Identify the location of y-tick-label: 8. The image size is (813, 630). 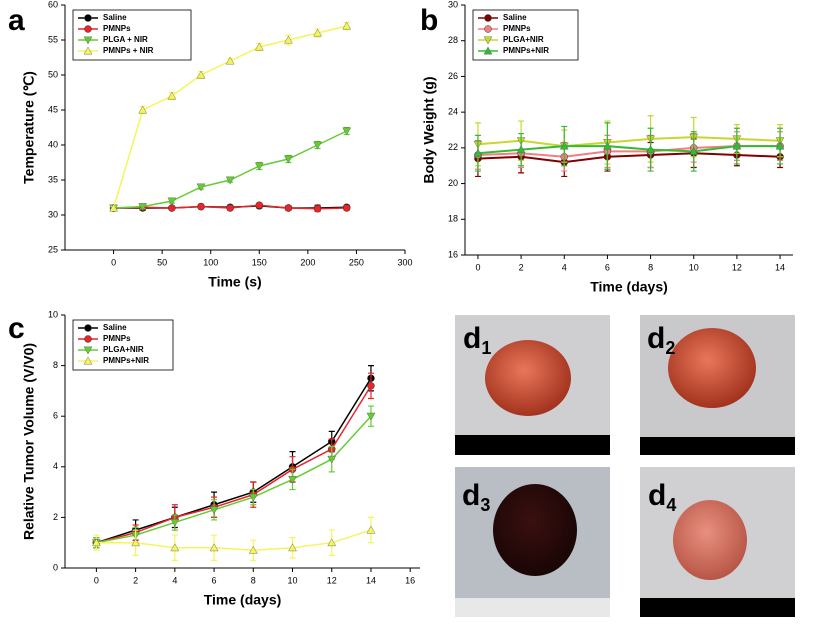
(55, 365).